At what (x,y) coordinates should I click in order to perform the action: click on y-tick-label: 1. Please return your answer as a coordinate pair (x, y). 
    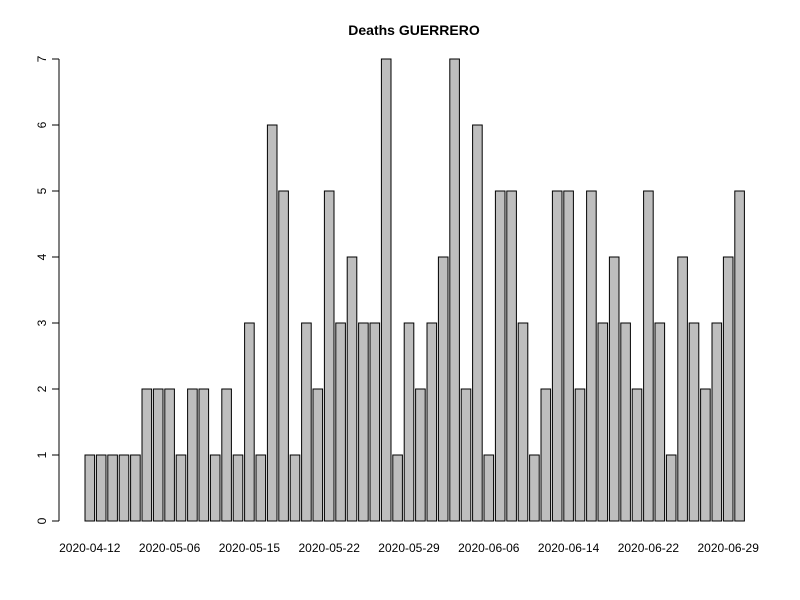
    Looking at the image, I should click on (42, 454).